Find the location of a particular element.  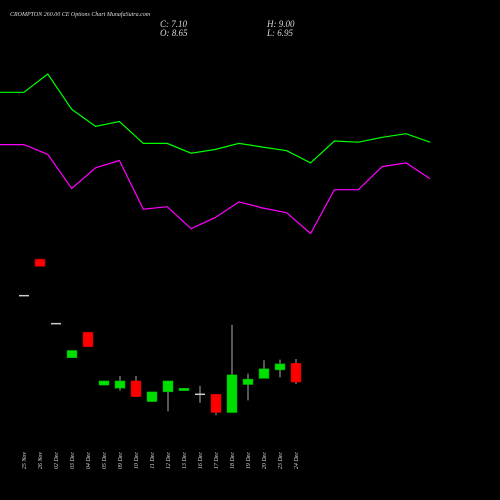

x-tick-label: 13 Dec is located at coordinates (185, 460).